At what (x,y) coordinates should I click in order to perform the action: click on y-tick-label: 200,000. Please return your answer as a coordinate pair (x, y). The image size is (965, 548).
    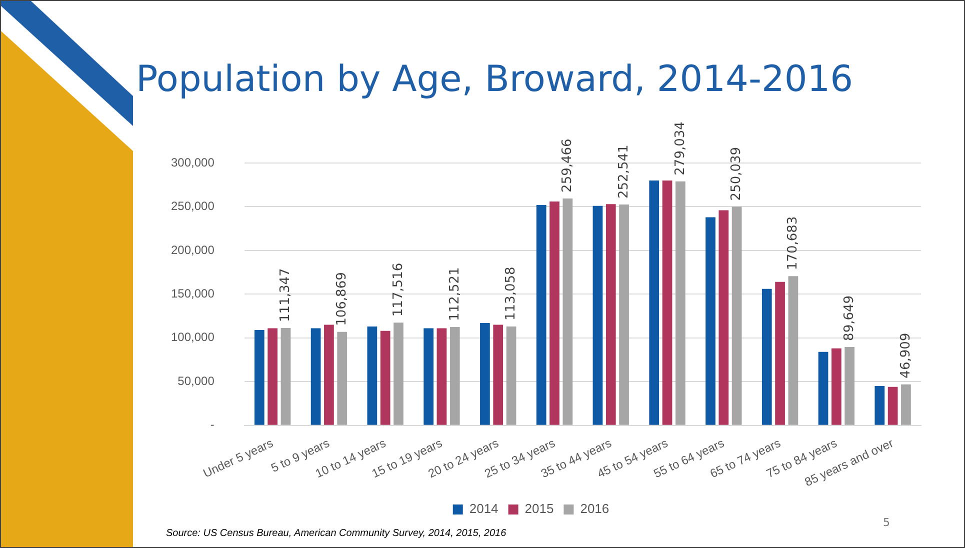
    Looking at the image, I should click on (192, 249).